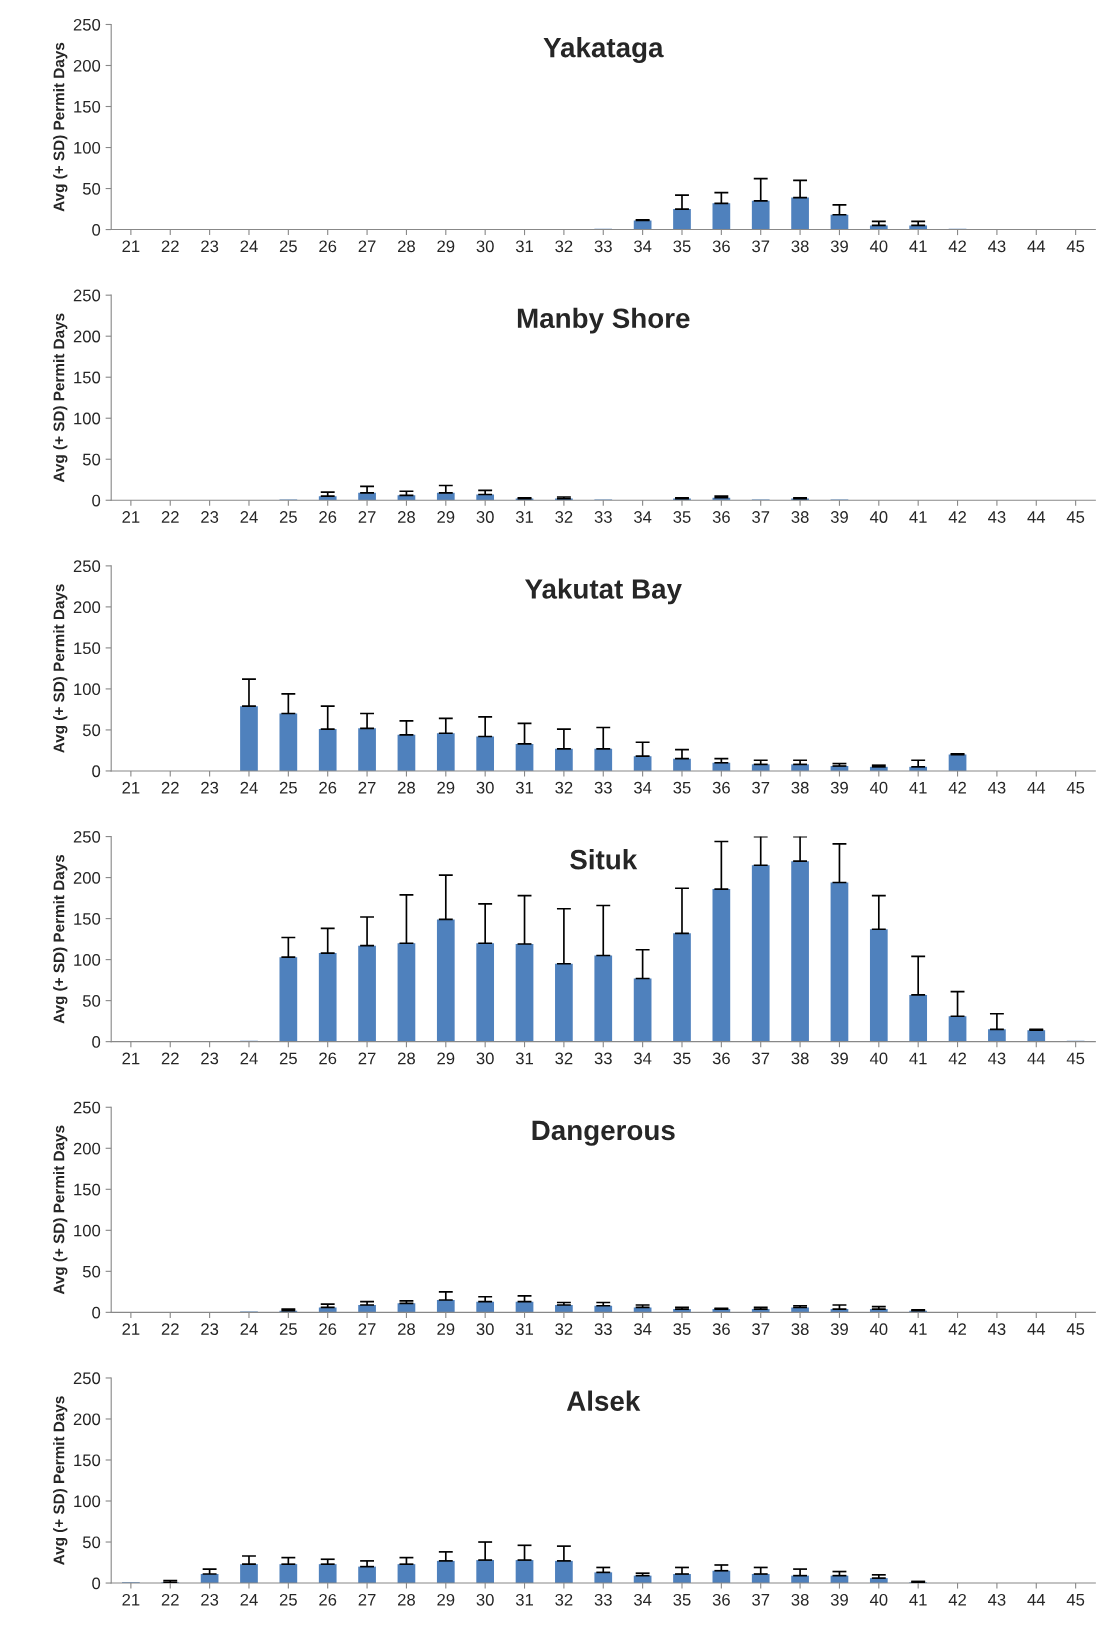 This screenshot has width=1112, height=1632. What do you see at coordinates (603, 50) in the screenshot?
I see `chart-title: Yakataga` at bounding box center [603, 50].